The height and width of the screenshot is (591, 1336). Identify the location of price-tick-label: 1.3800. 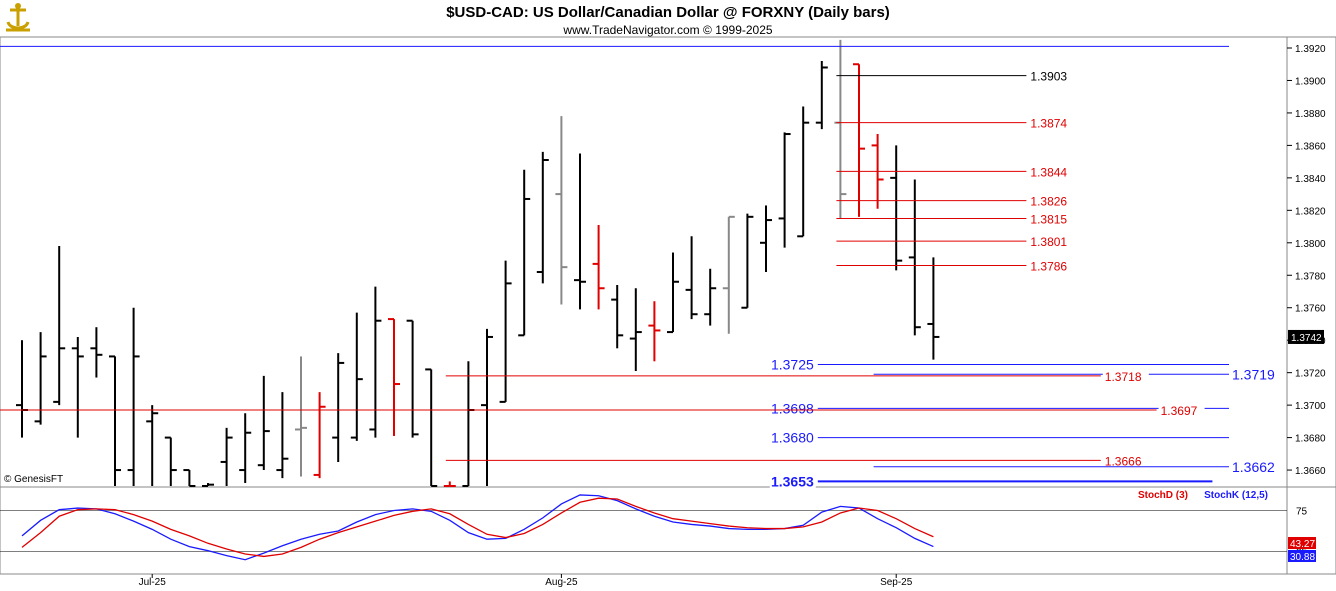
(1310, 244).